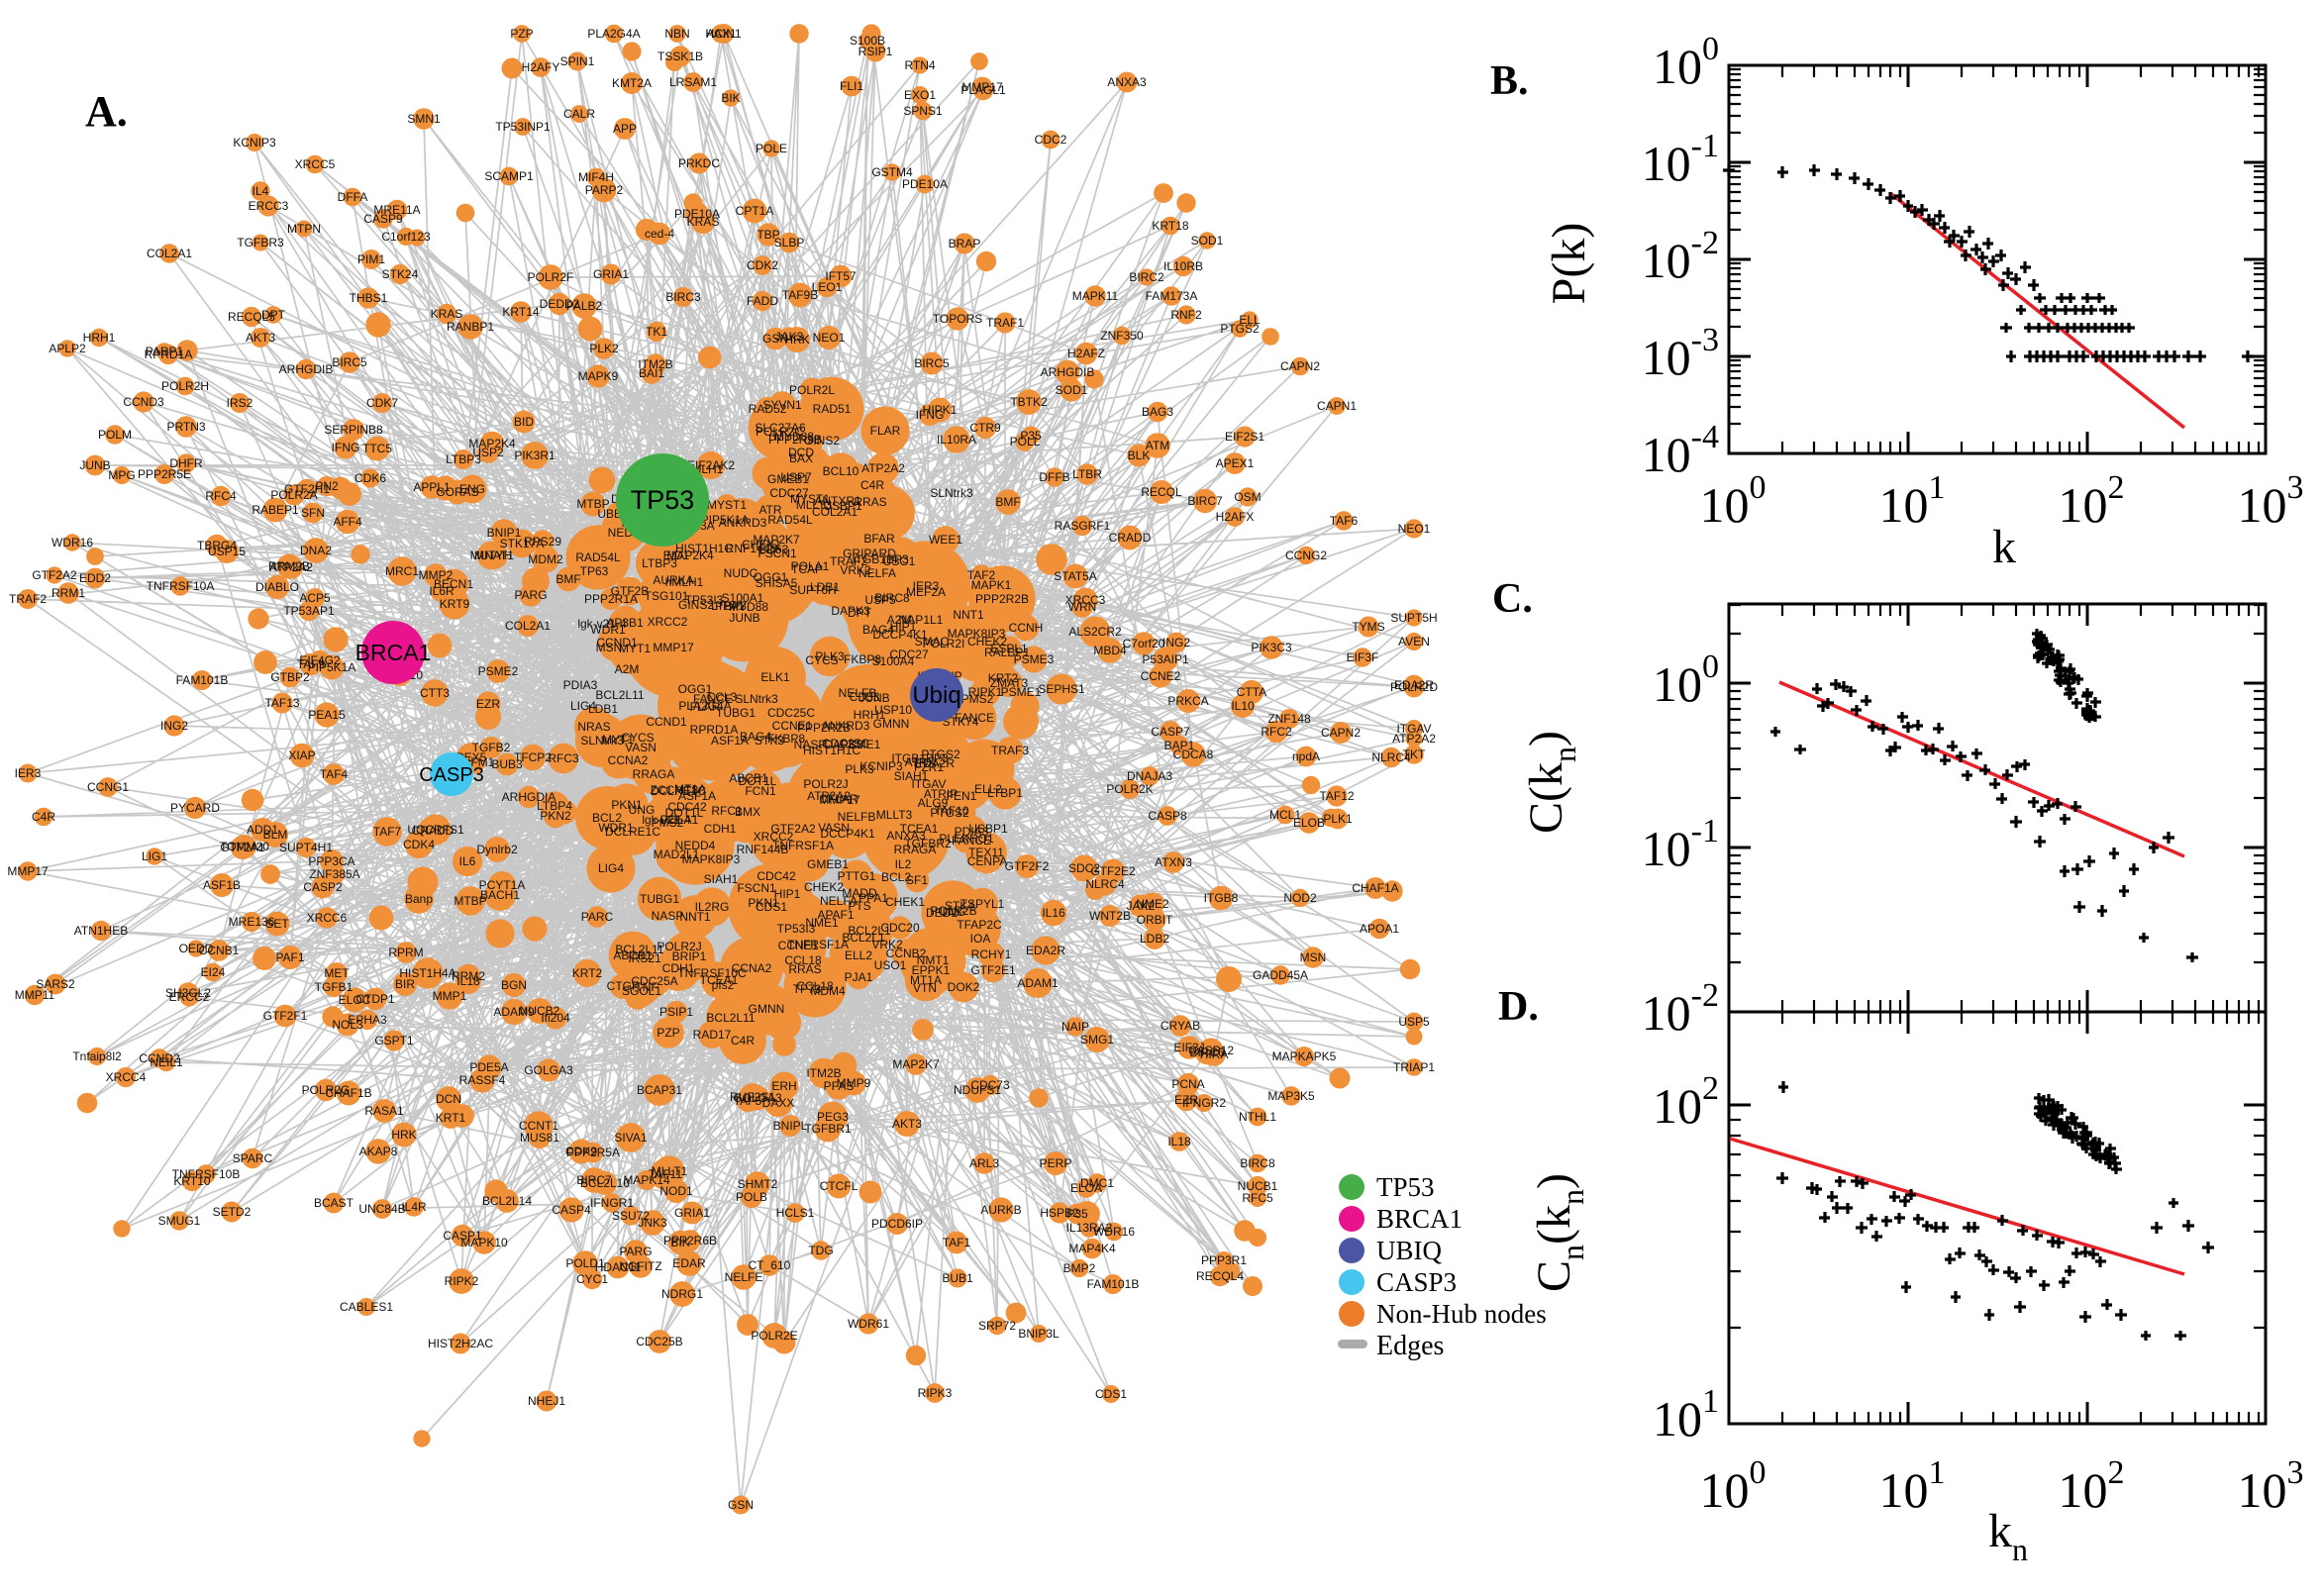  What do you see at coordinates (1152, 904) in the screenshot?
I see `svg-text: NME2` at bounding box center [1152, 904].